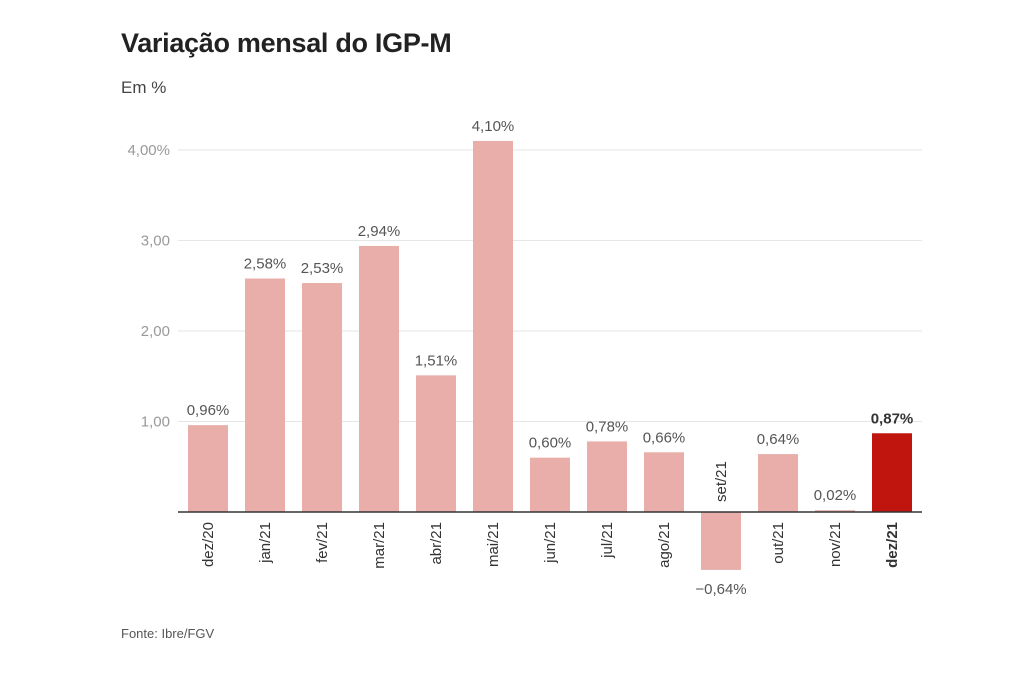  Describe the element at coordinates (265, 543) in the screenshot. I see `category-label: jan/21` at that location.